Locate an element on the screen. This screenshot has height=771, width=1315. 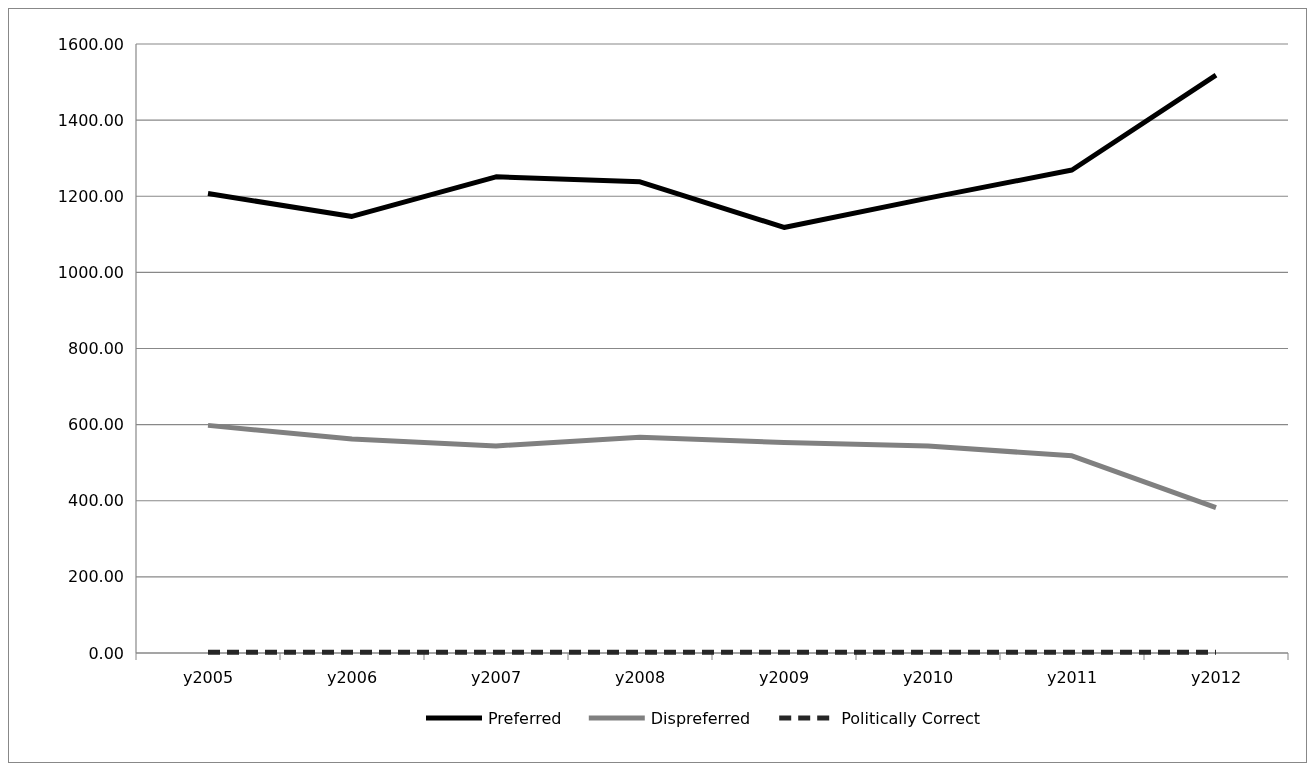
x-tick-label: y2012 is located at coordinates (1216, 677).